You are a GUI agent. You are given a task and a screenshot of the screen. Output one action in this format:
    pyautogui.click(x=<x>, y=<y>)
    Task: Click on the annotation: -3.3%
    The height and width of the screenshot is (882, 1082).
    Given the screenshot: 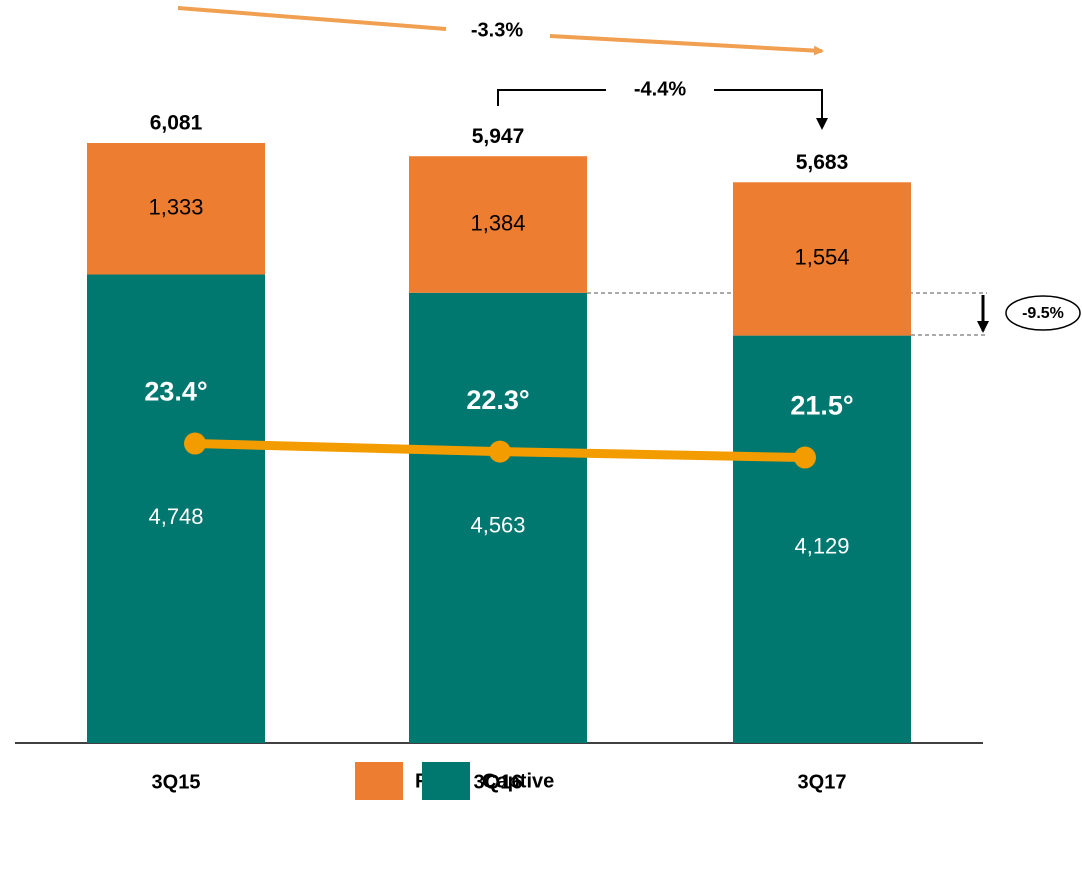 What is the action you would take?
    pyautogui.click(x=497, y=30)
    